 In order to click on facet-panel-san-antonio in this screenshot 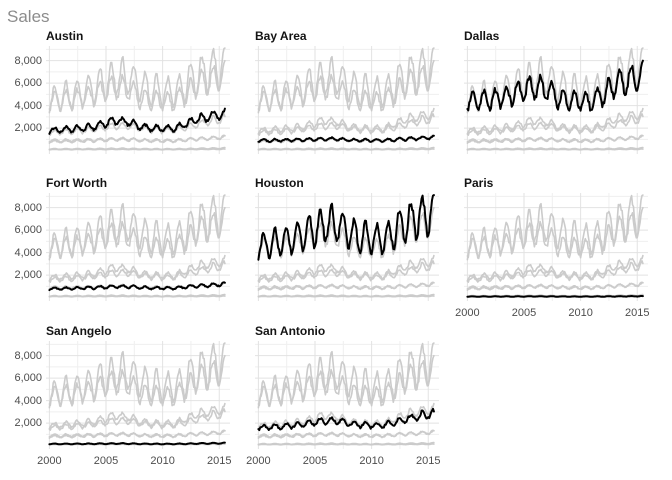, I will do `click(347, 395)`.